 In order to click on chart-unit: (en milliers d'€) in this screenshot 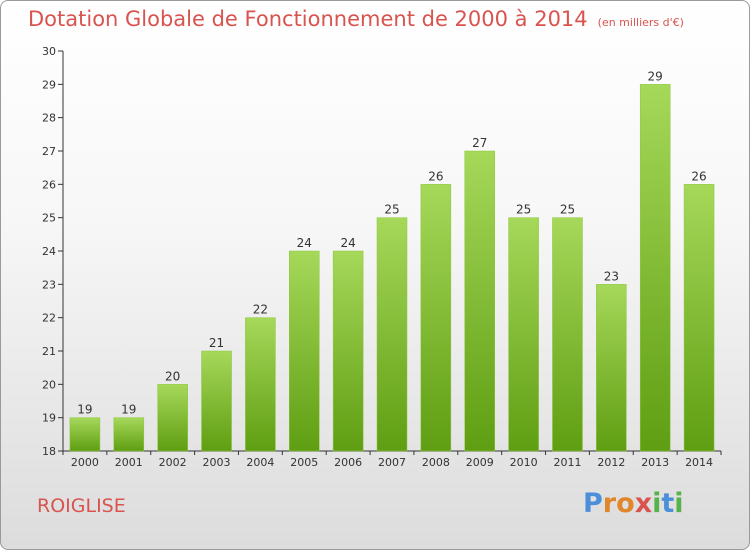, I will do `click(640, 22)`.